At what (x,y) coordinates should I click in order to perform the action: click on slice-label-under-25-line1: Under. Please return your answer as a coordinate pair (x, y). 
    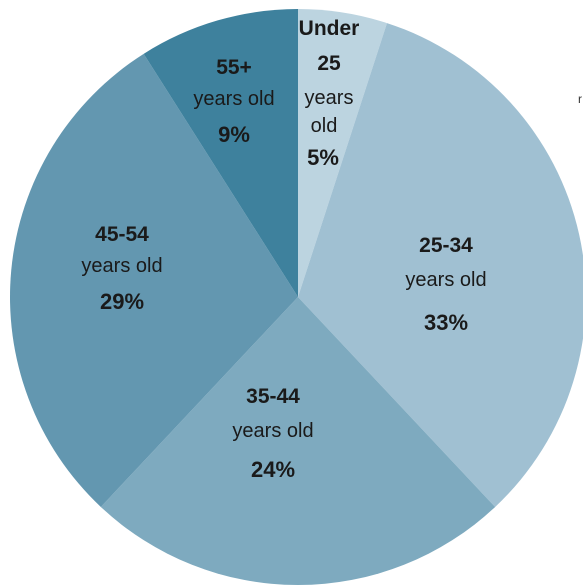
    Looking at the image, I should click on (329, 28).